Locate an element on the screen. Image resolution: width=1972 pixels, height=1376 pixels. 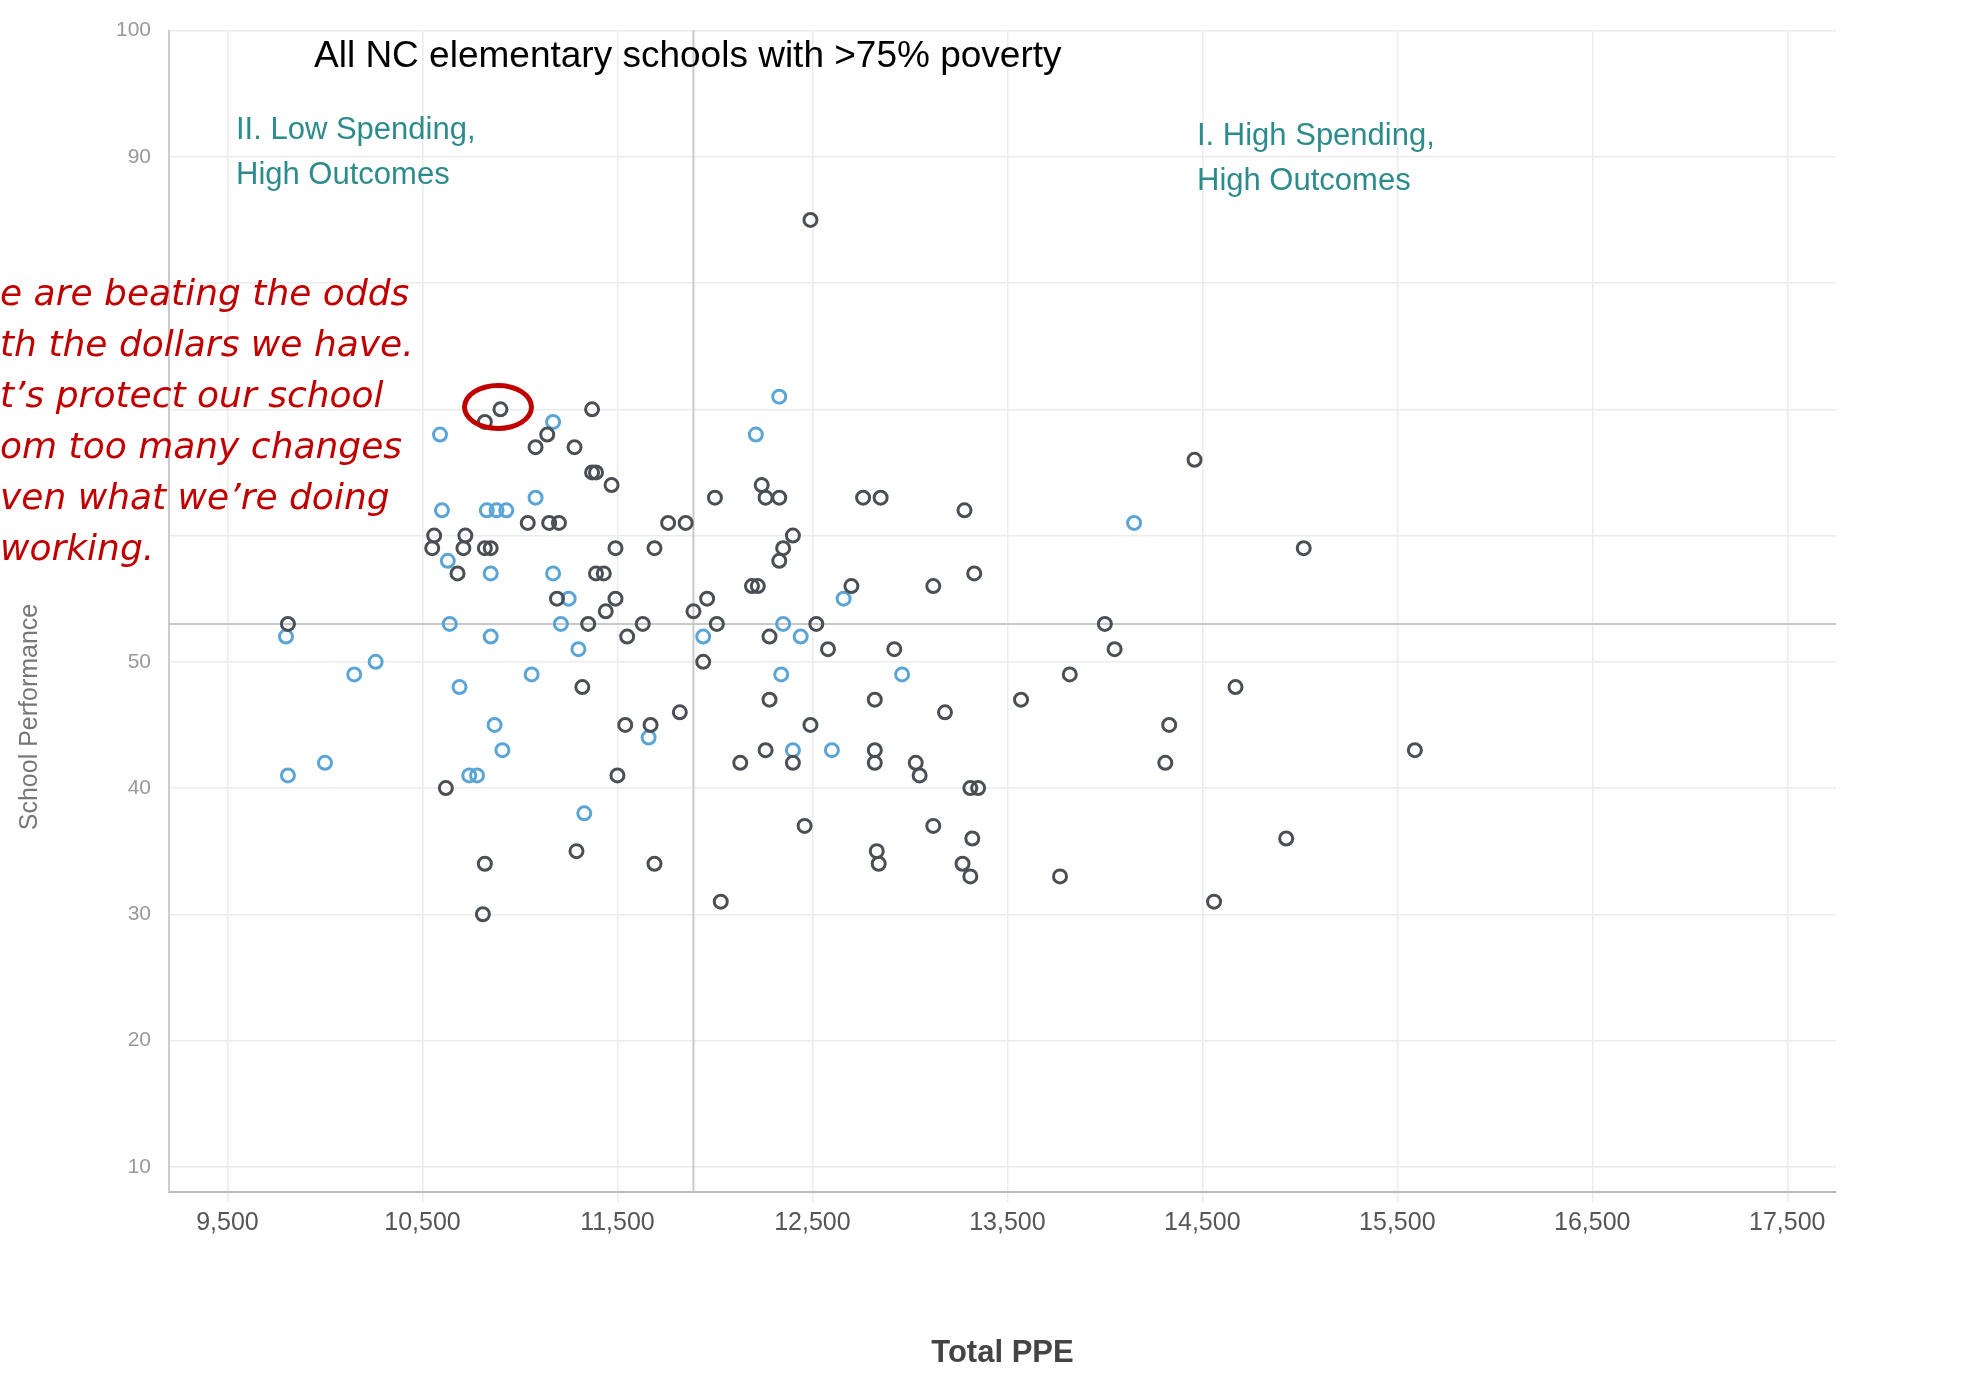
x-tick-label: 17,500 is located at coordinates (1787, 1220).